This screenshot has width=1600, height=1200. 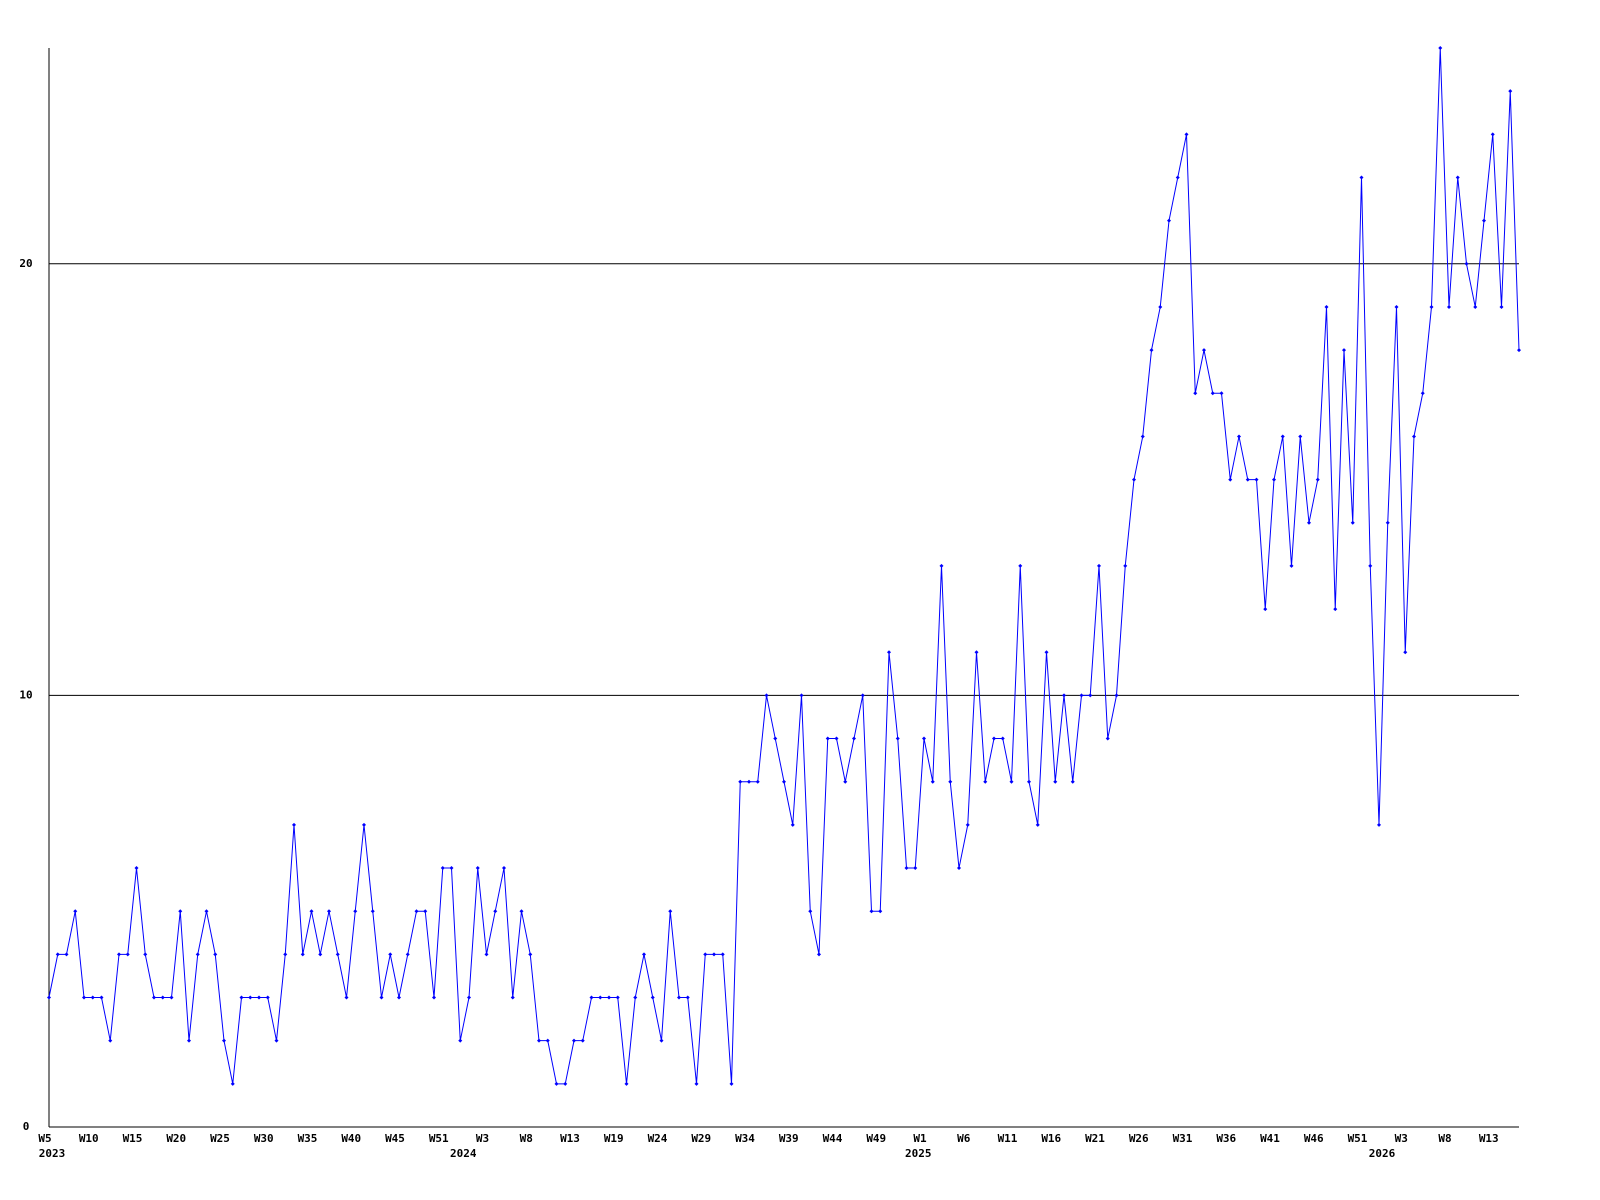 What do you see at coordinates (1051, 1138) in the screenshot?
I see `x-tick-label: W16` at bounding box center [1051, 1138].